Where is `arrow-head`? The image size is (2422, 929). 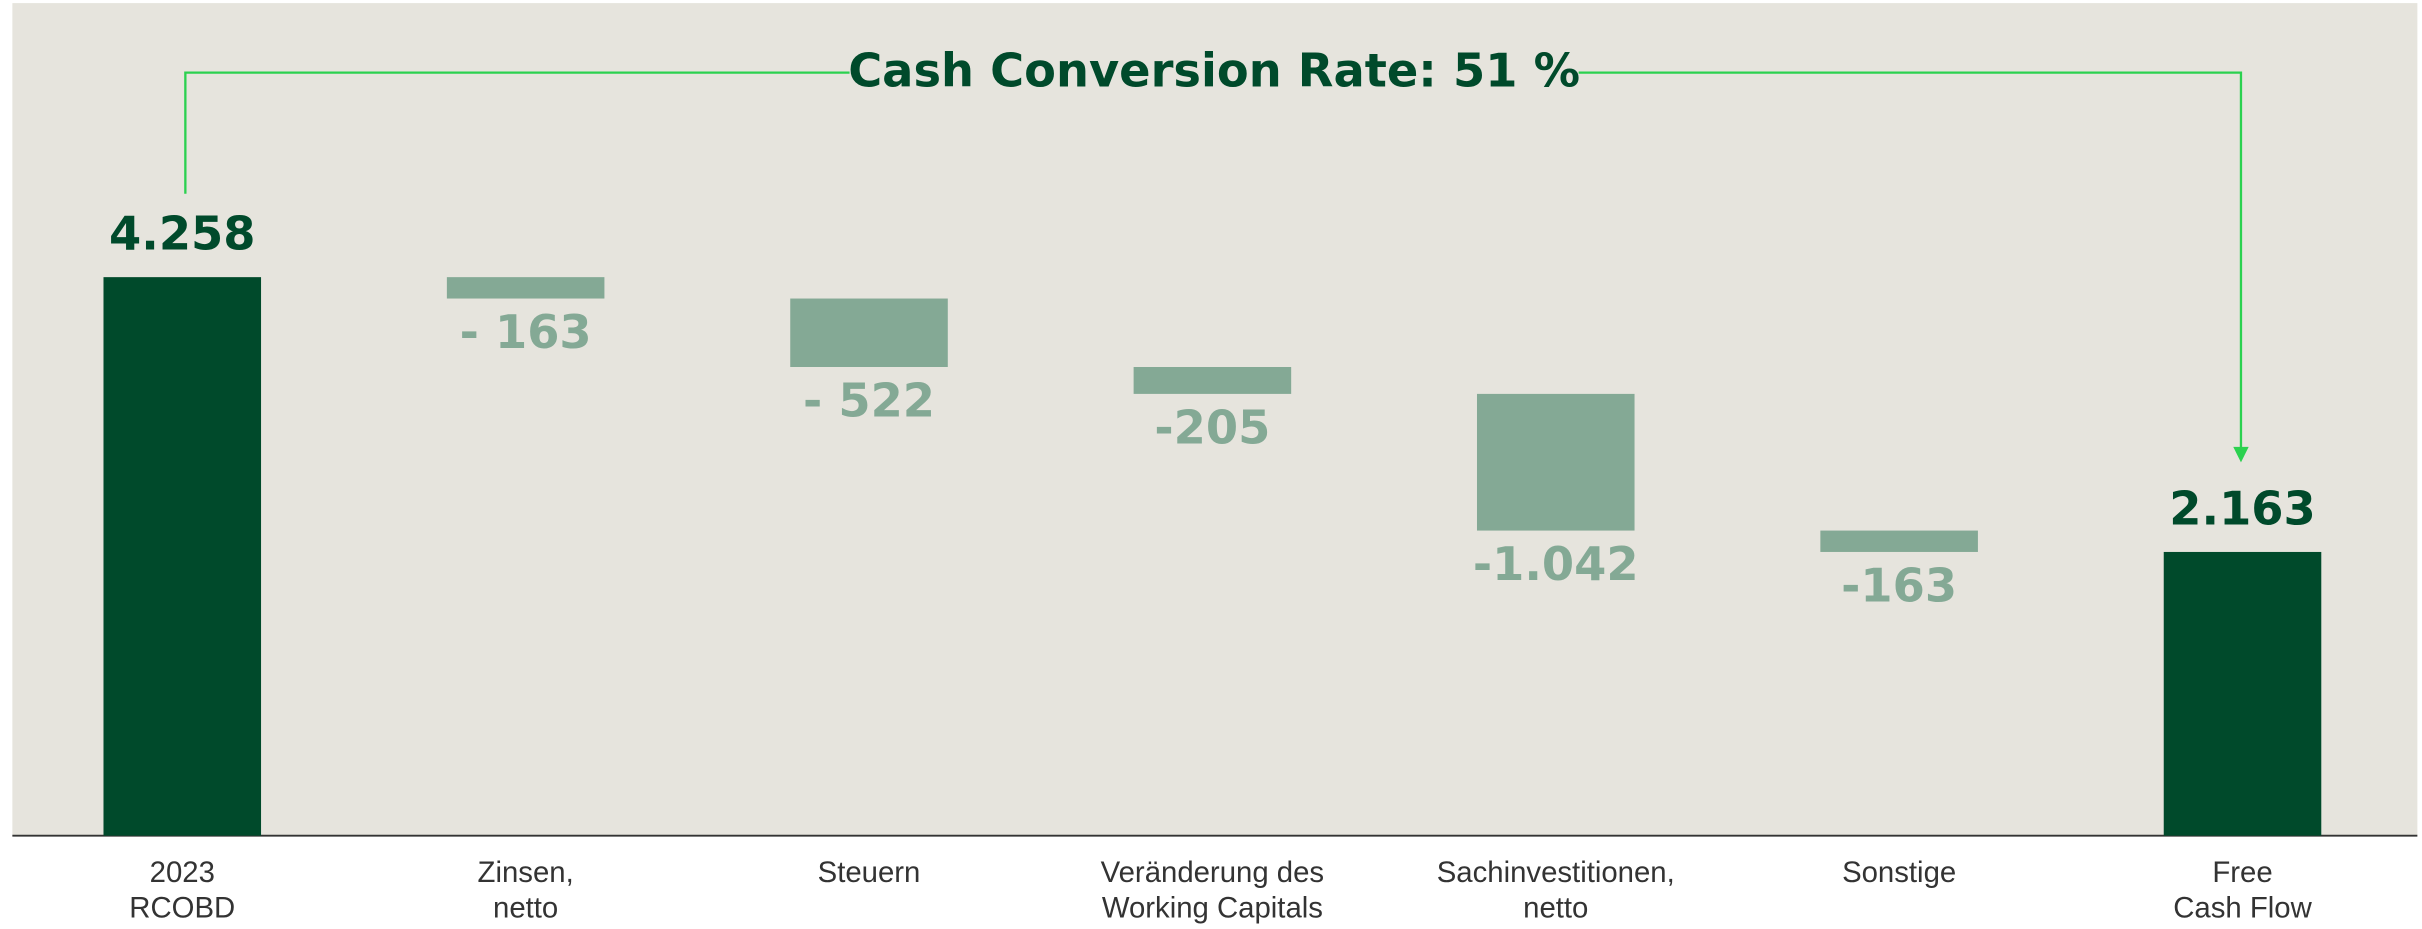 arrow-head is located at coordinates (2241, 454).